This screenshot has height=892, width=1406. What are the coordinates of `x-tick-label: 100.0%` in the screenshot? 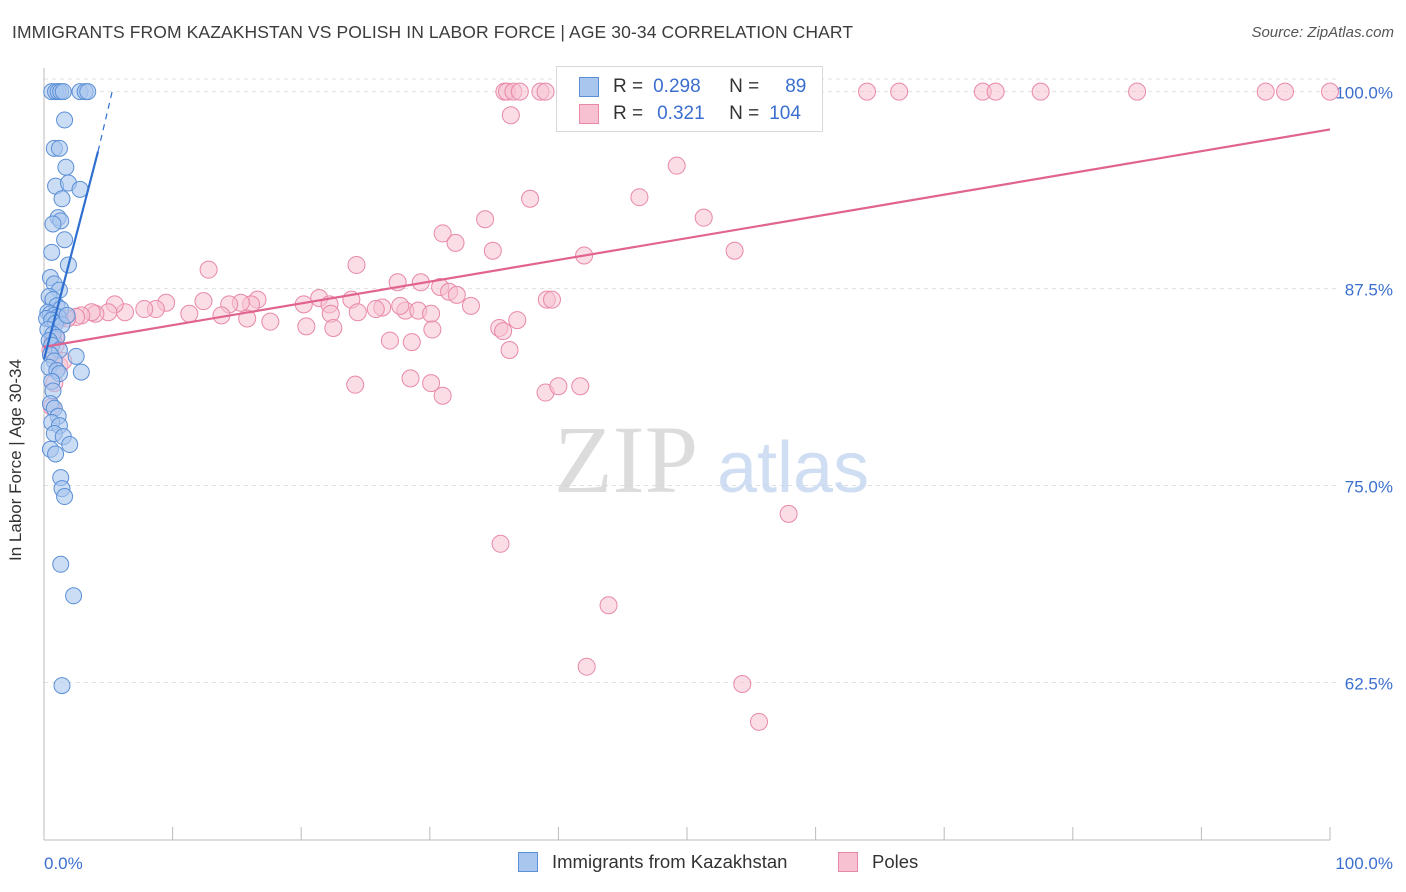 It's located at (1364, 863).